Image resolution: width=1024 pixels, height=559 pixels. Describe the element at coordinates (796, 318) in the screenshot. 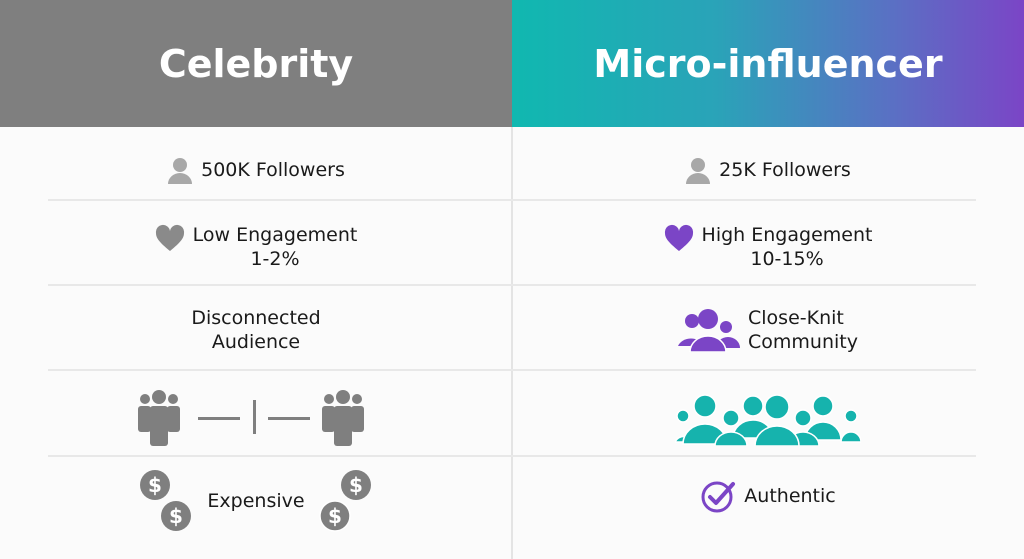

I see `audience-label: Close-Knit` at that location.